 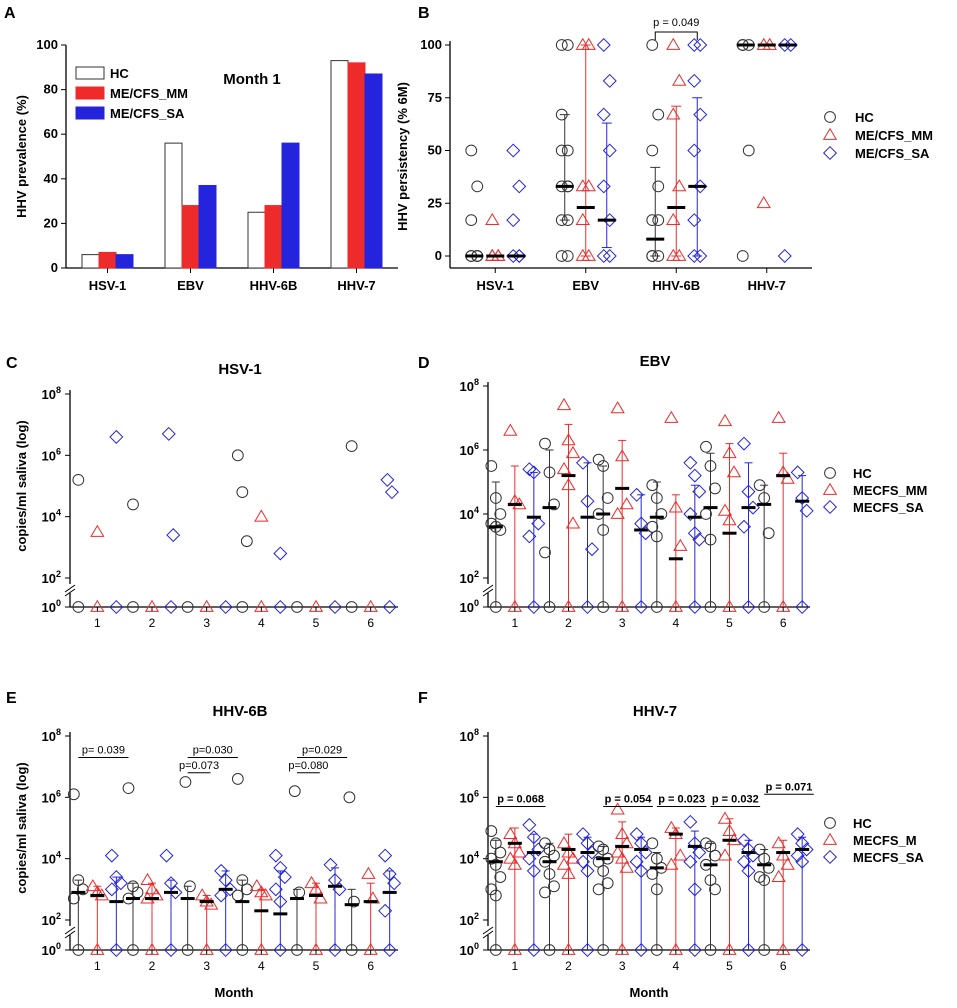 I want to click on legend-label: MECFS_M, so click(x=885, y=840).